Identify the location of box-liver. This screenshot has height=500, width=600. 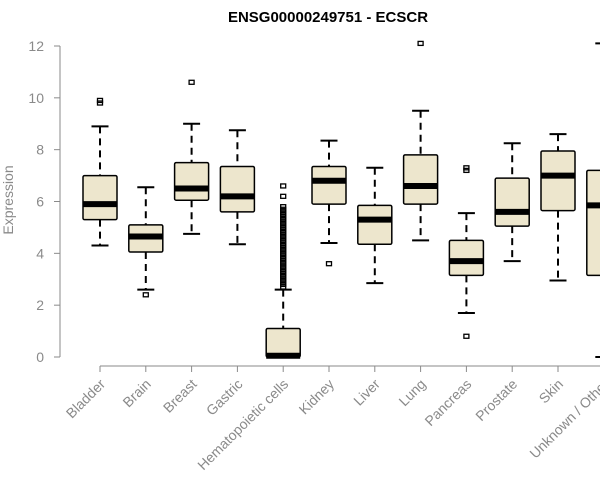
(375, 225).